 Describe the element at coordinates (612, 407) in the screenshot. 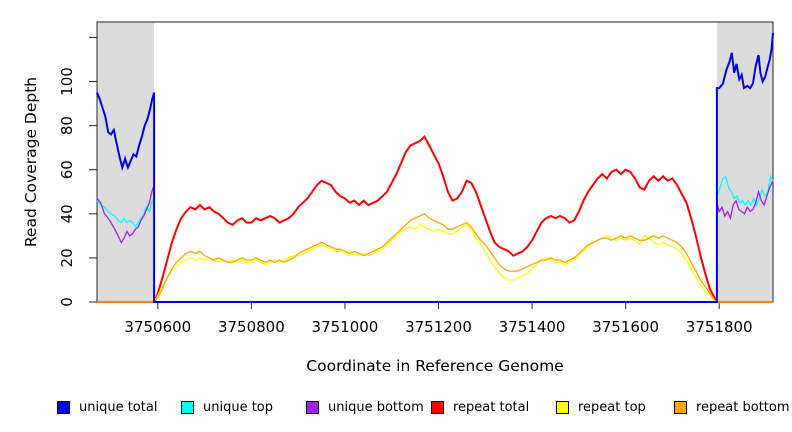

I see `legend-label: repeat top` at that location.